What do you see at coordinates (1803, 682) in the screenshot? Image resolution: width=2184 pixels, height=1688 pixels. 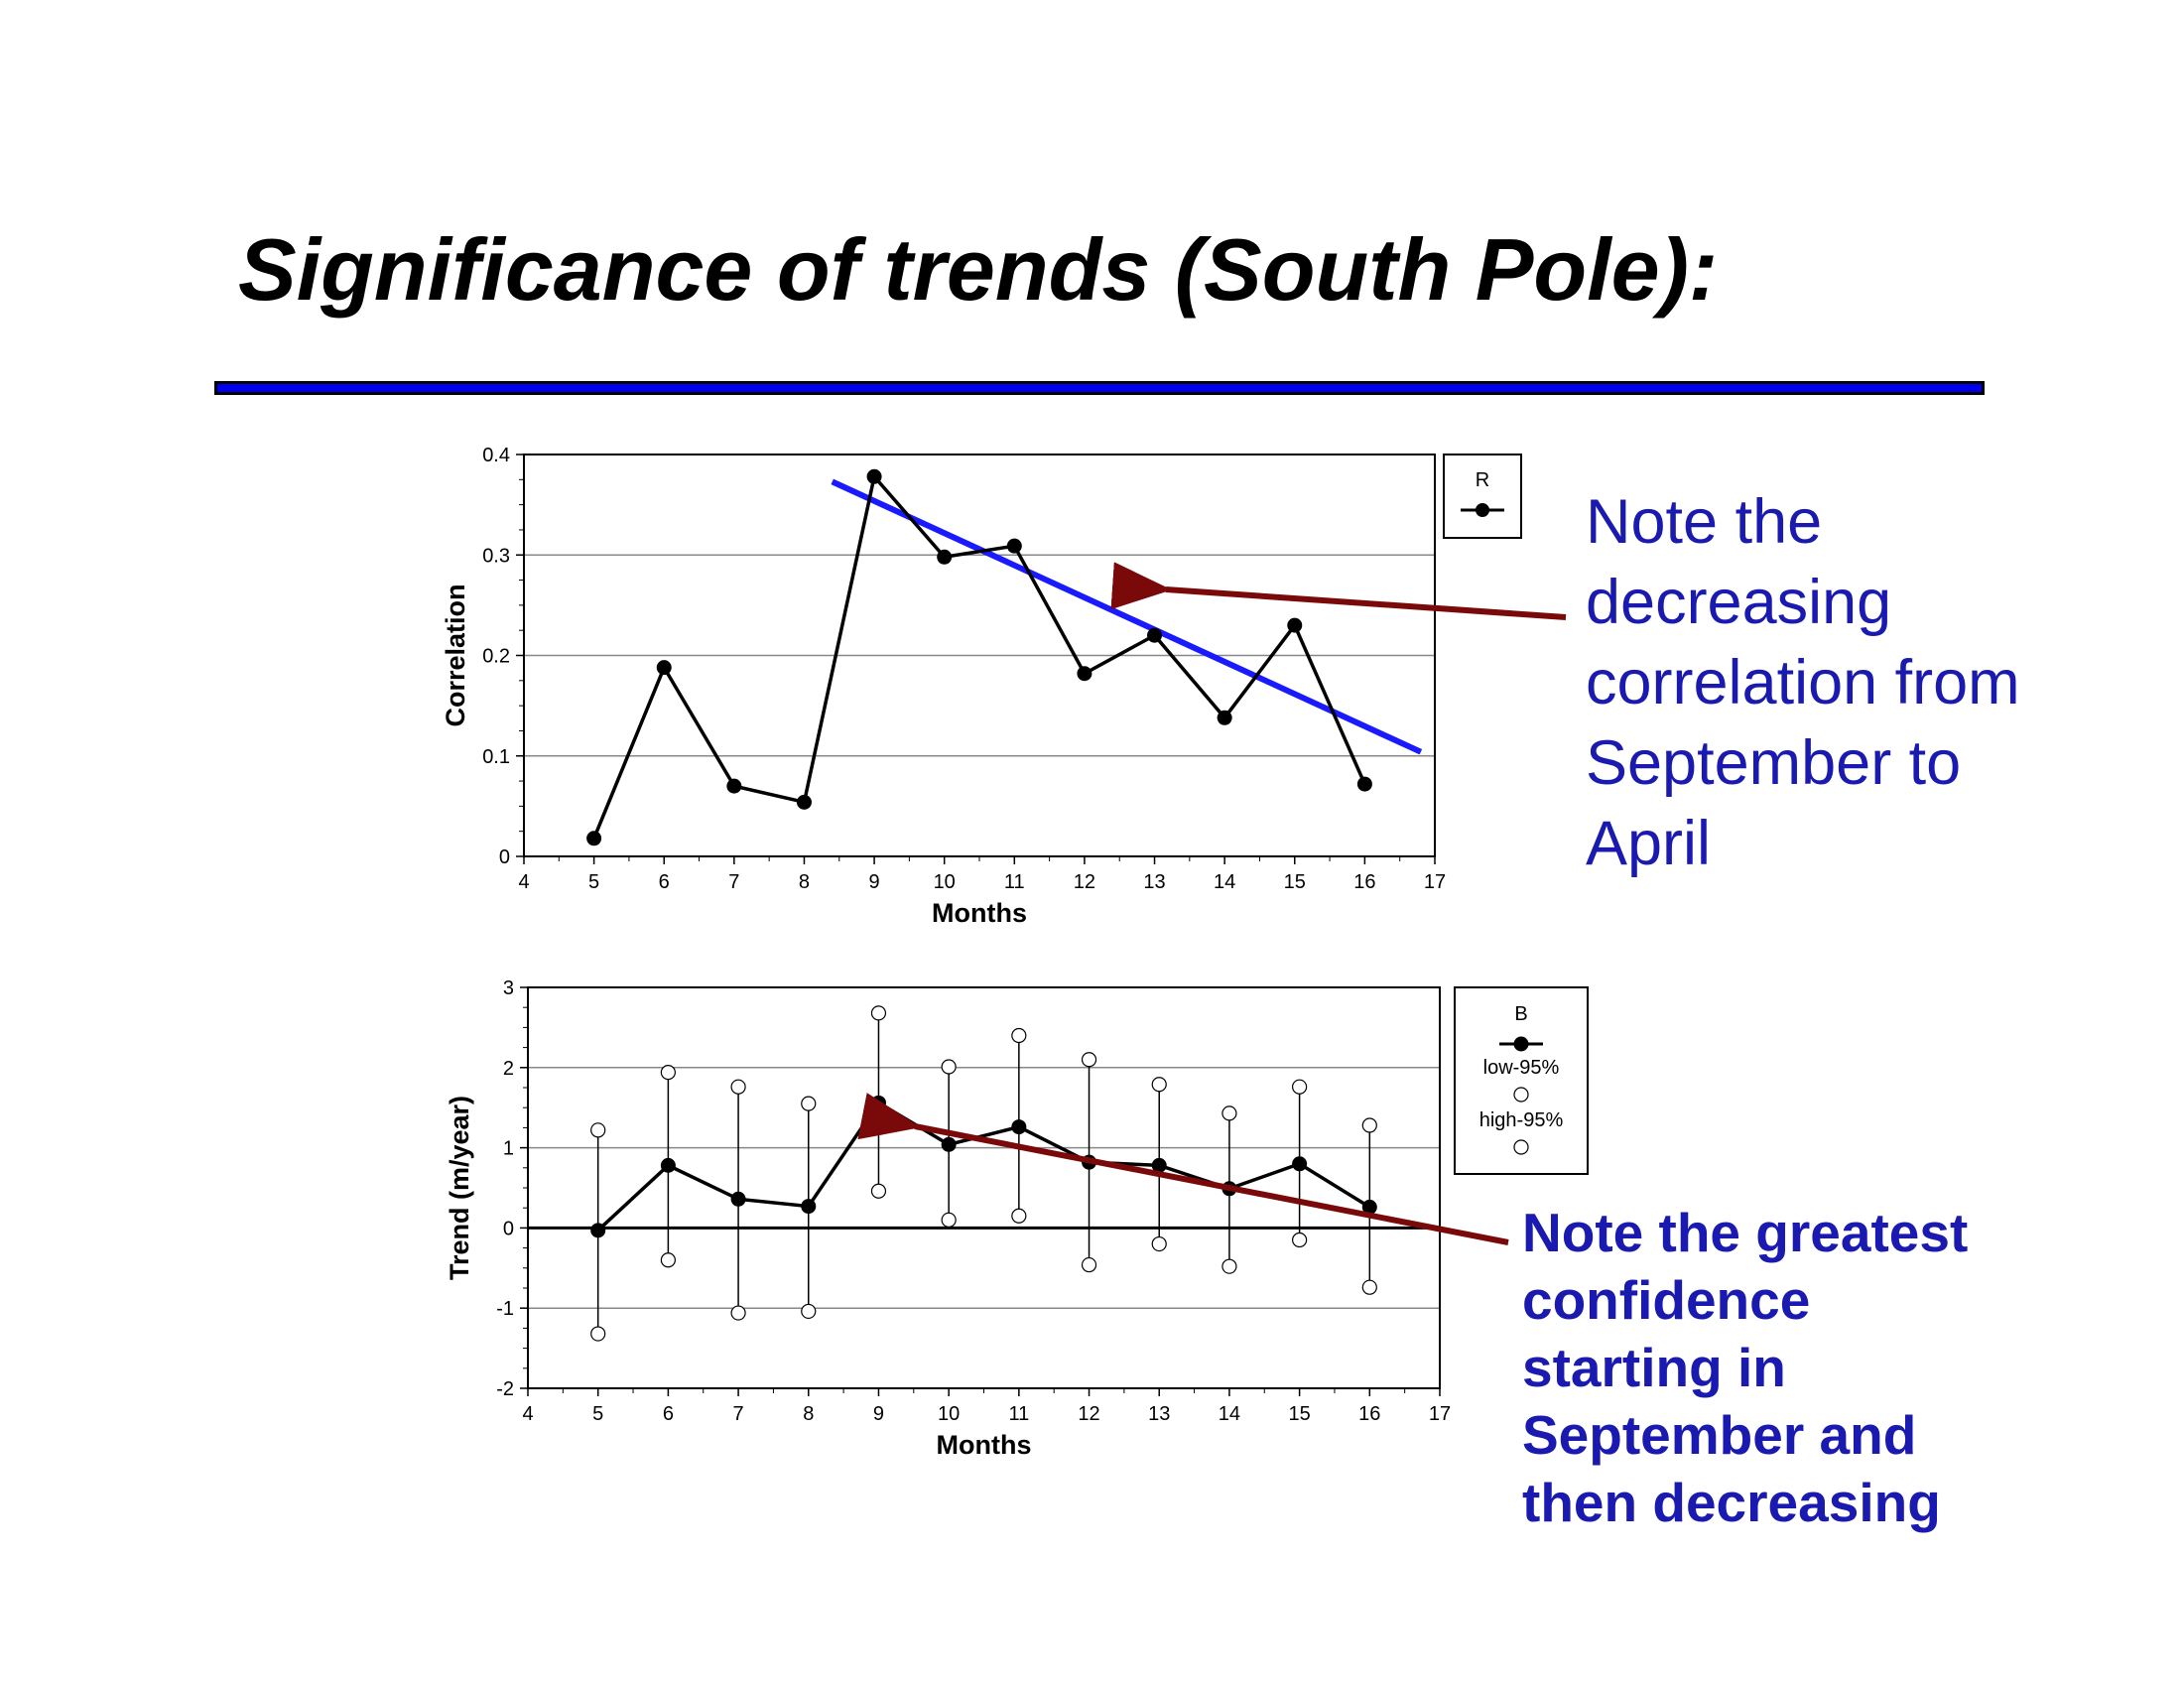 I see `note-top-line: correlation from` at bounding box center [1803, 682].